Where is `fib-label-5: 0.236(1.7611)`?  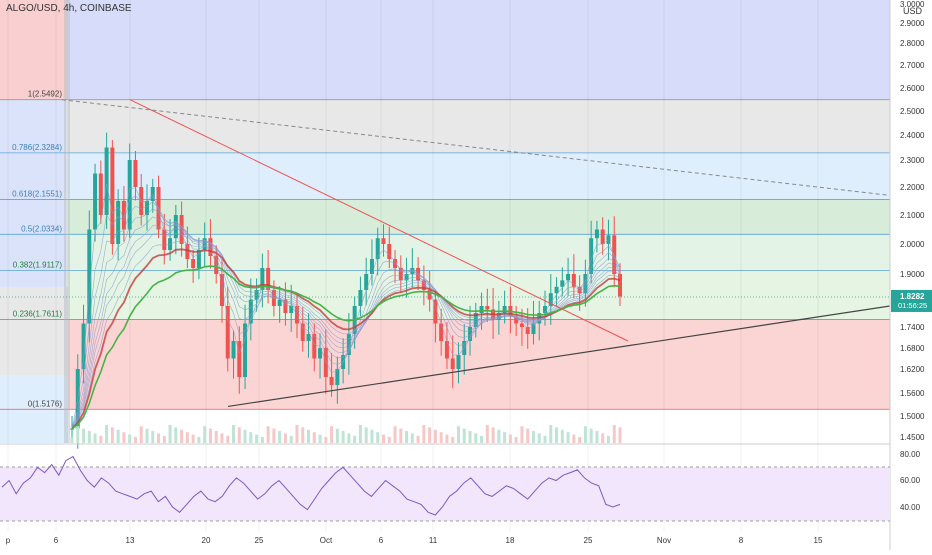 fib-label-5: 0.236(1.7611) is located at coordinates (38, 314).